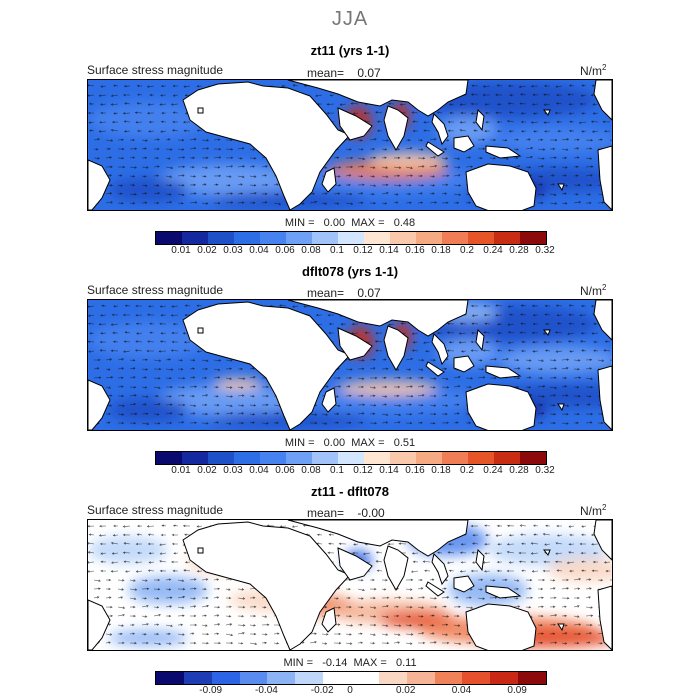 The image size is (700, 700). I want to click on colorbar-tick-label: 0.04, so click(461, 690).